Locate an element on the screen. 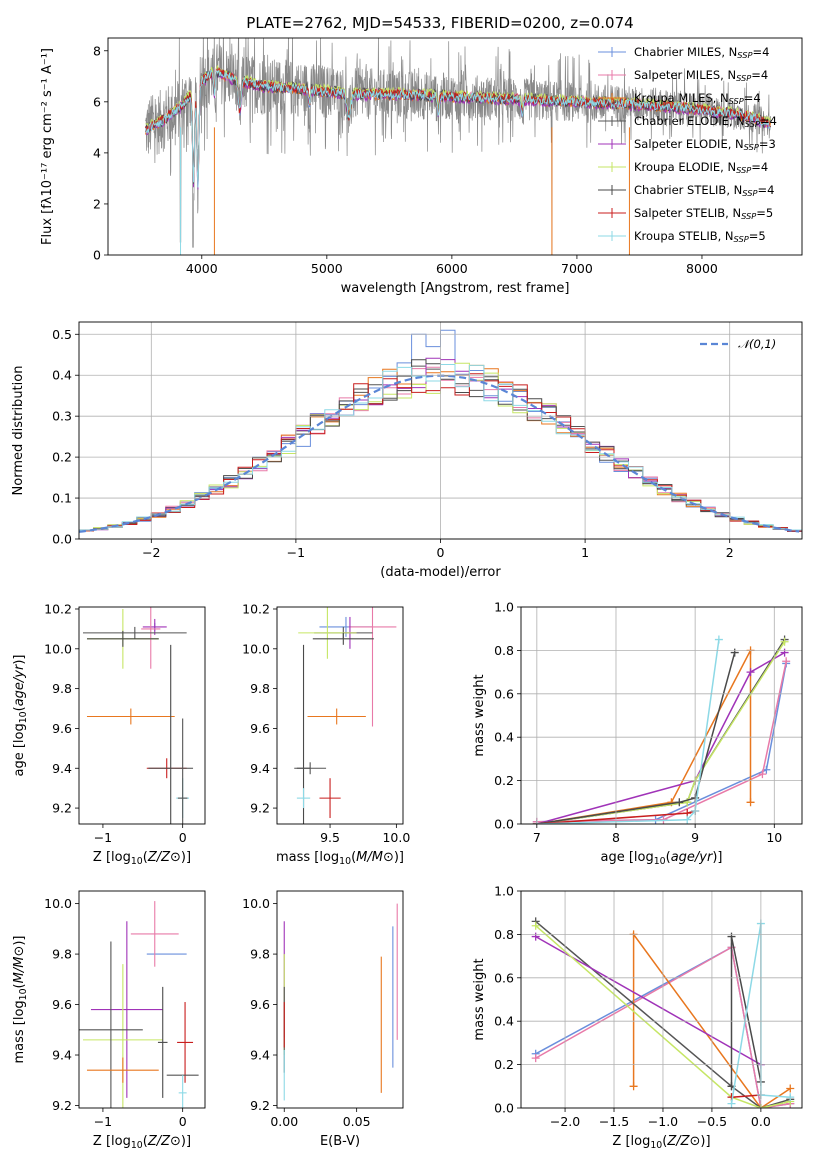 Image resolution: width=819 pixels, height=1170 pixels. x-tick-label: 10.0 is located at coordinates (396, 837).